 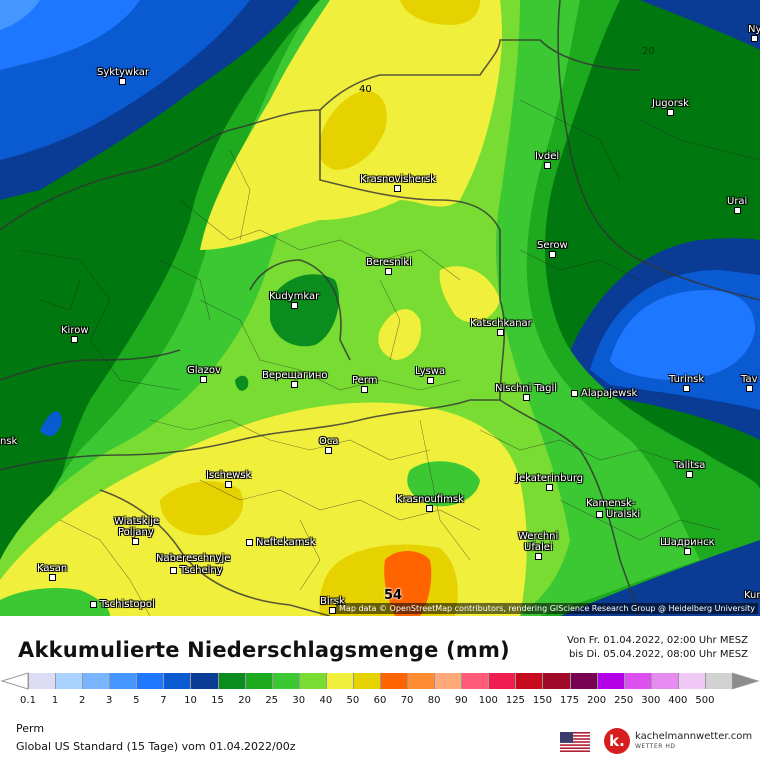 What do you see at coordinates (365, 384) in the screenshot?
I see `city-label: Perm` at bounding box center [365, 384].